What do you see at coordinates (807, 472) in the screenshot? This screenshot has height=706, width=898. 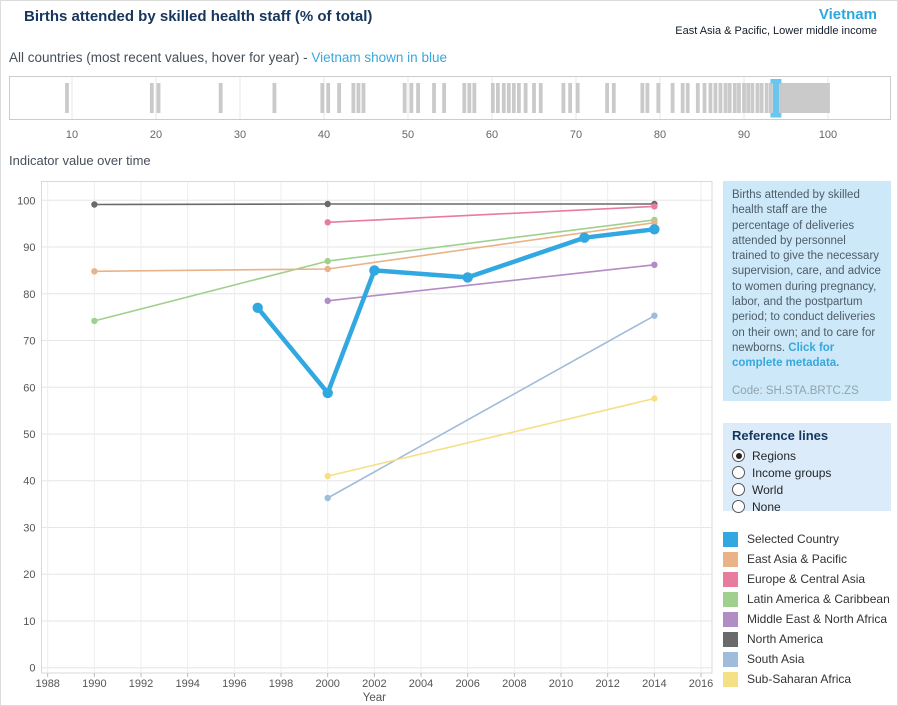 I see `radio-income-groups: Income groups` at bounding box center [807, 472].